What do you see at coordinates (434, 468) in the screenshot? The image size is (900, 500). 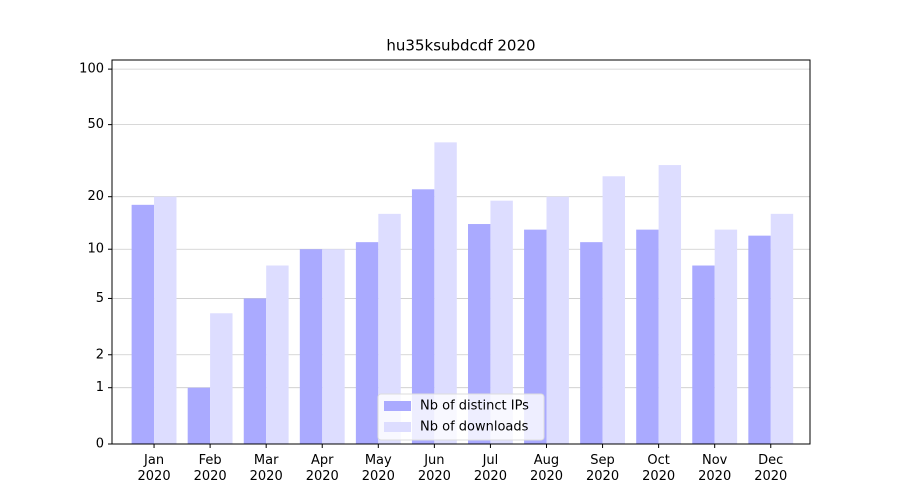 I see `x-tick-label: Jun 2020` at bounding box center [434, 468].